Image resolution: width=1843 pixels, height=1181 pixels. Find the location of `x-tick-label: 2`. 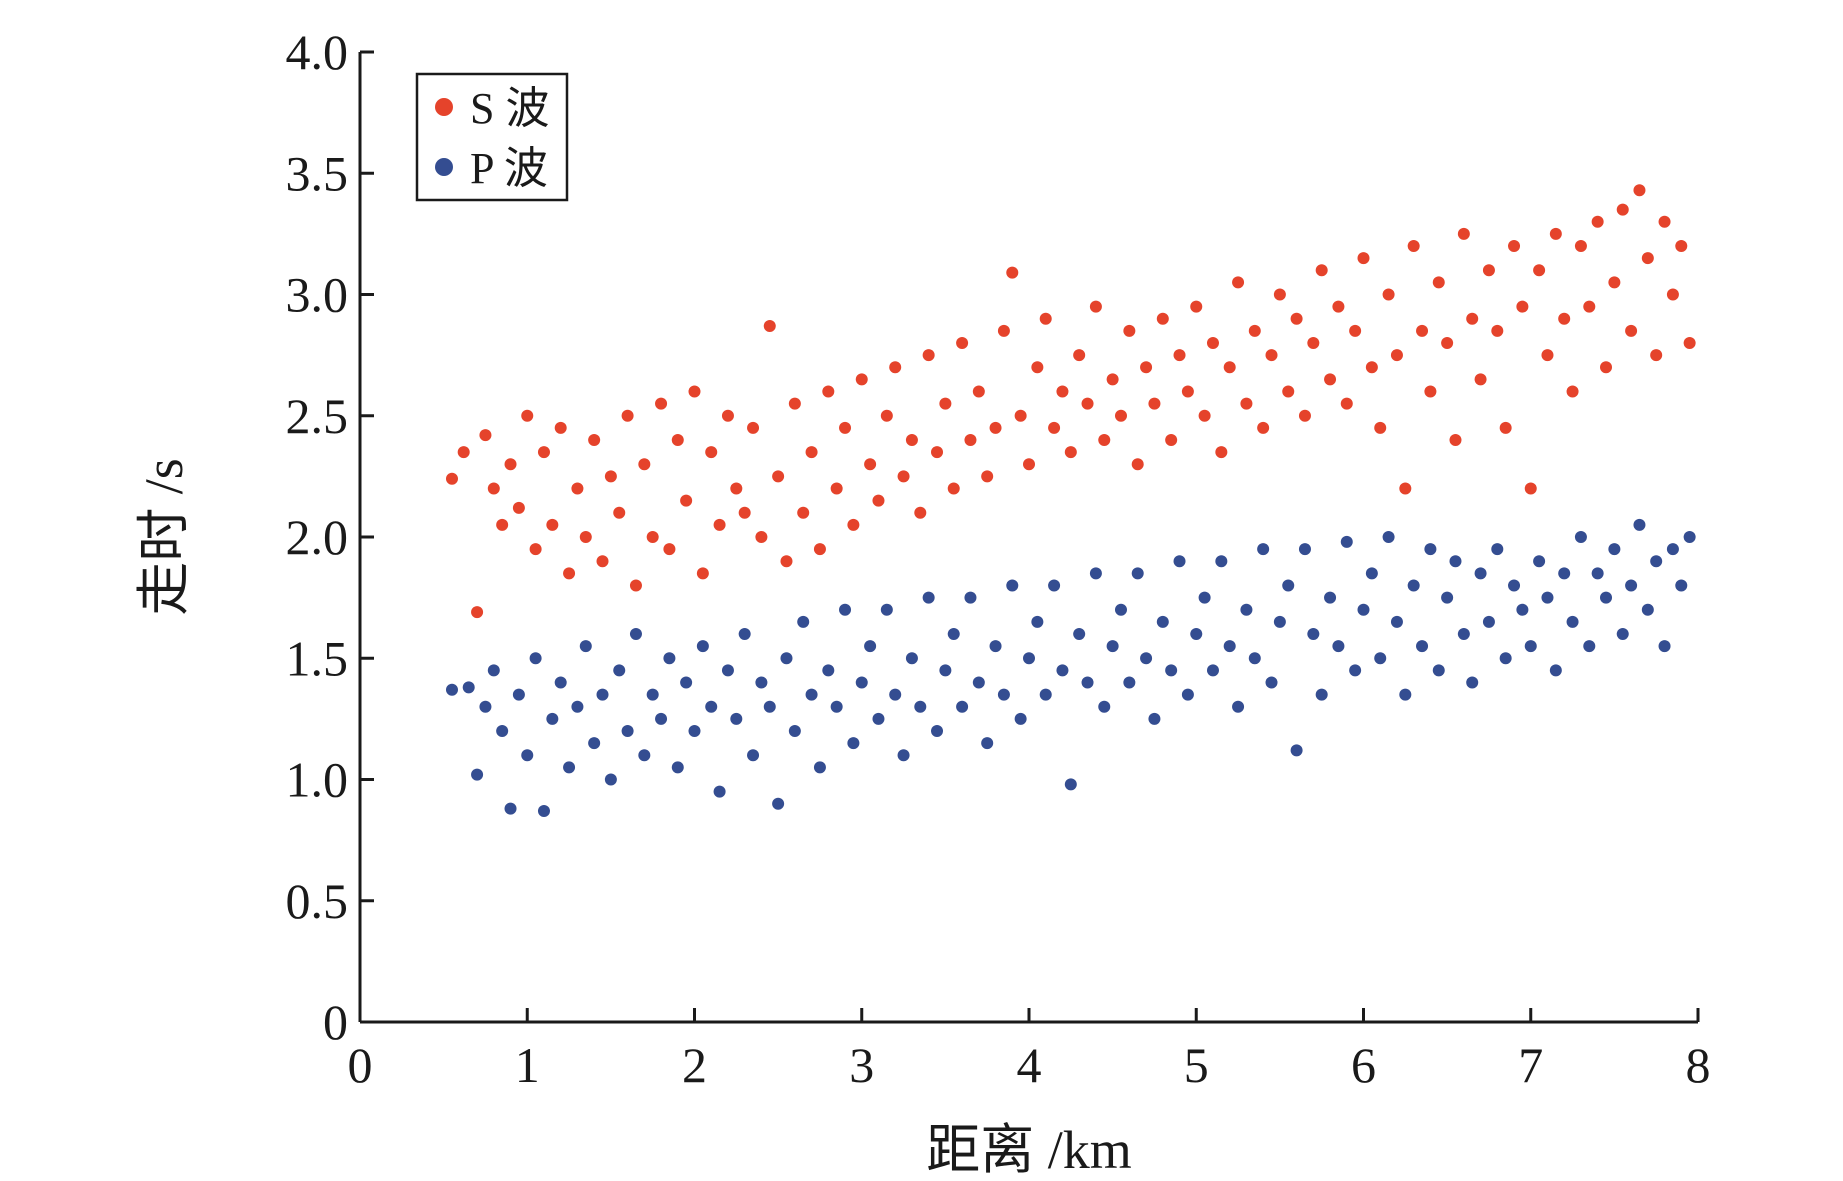

x-tick-label: 2 is located at coordinates (694, 1065).